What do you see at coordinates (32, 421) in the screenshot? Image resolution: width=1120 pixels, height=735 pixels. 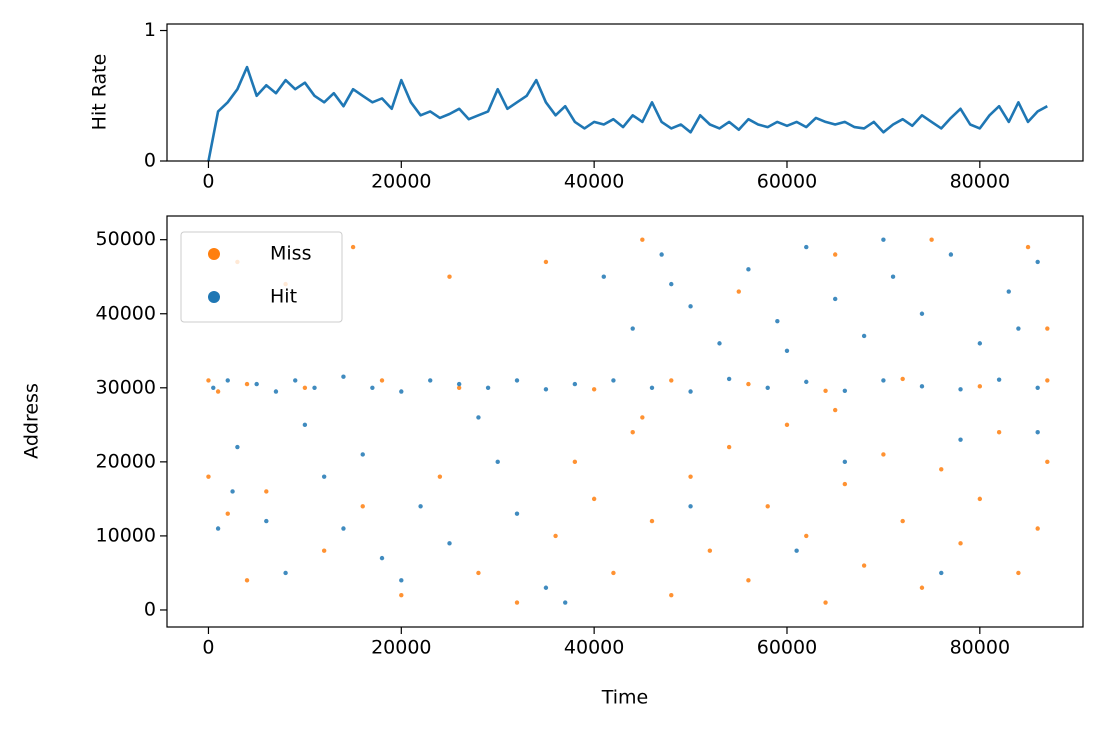 I see `y-axis-label: Address` at bounding box center [32, 421].